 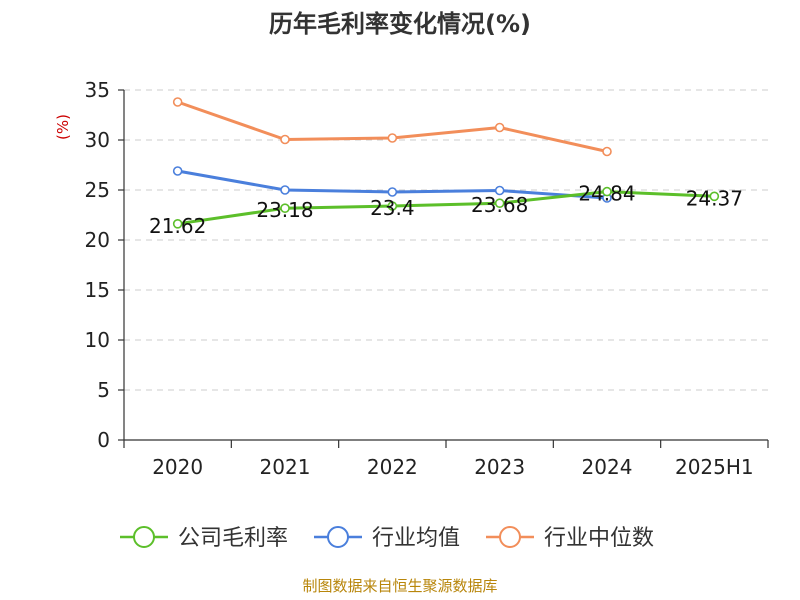 I want to click on x-axis-tick-label: 2021, so click(x=285, y=467).